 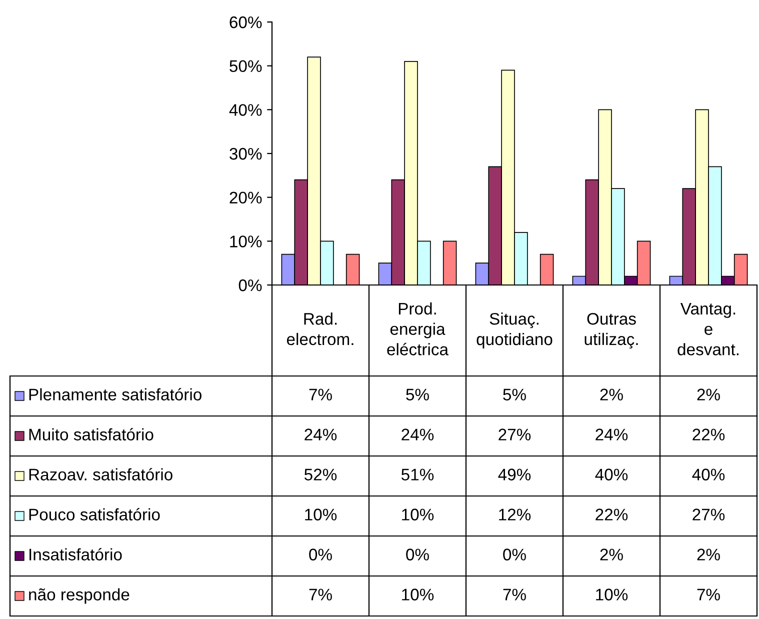 What do you see at coordinates (79, 596) in the screenshot?
I see `legend-label: não responde` at bounding box center [79, 596].